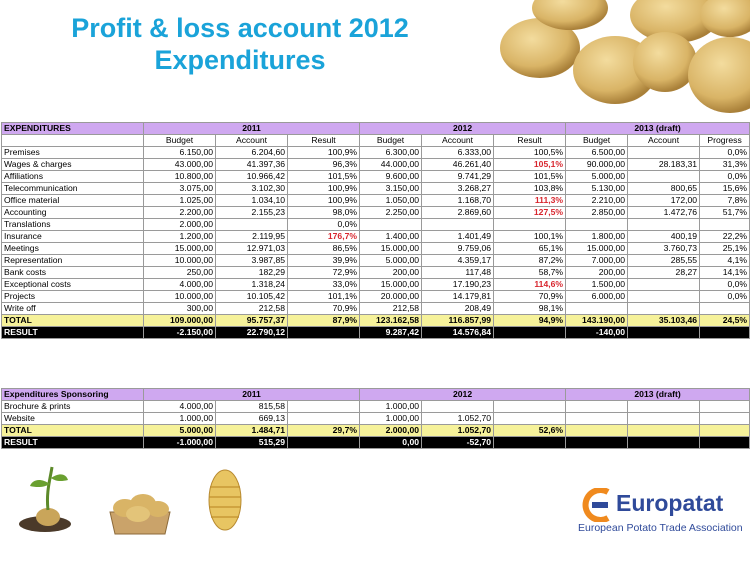  Describe the element at coordinates (597, 332) in the screenshot. I see `table-cell: -140,00` at that location.